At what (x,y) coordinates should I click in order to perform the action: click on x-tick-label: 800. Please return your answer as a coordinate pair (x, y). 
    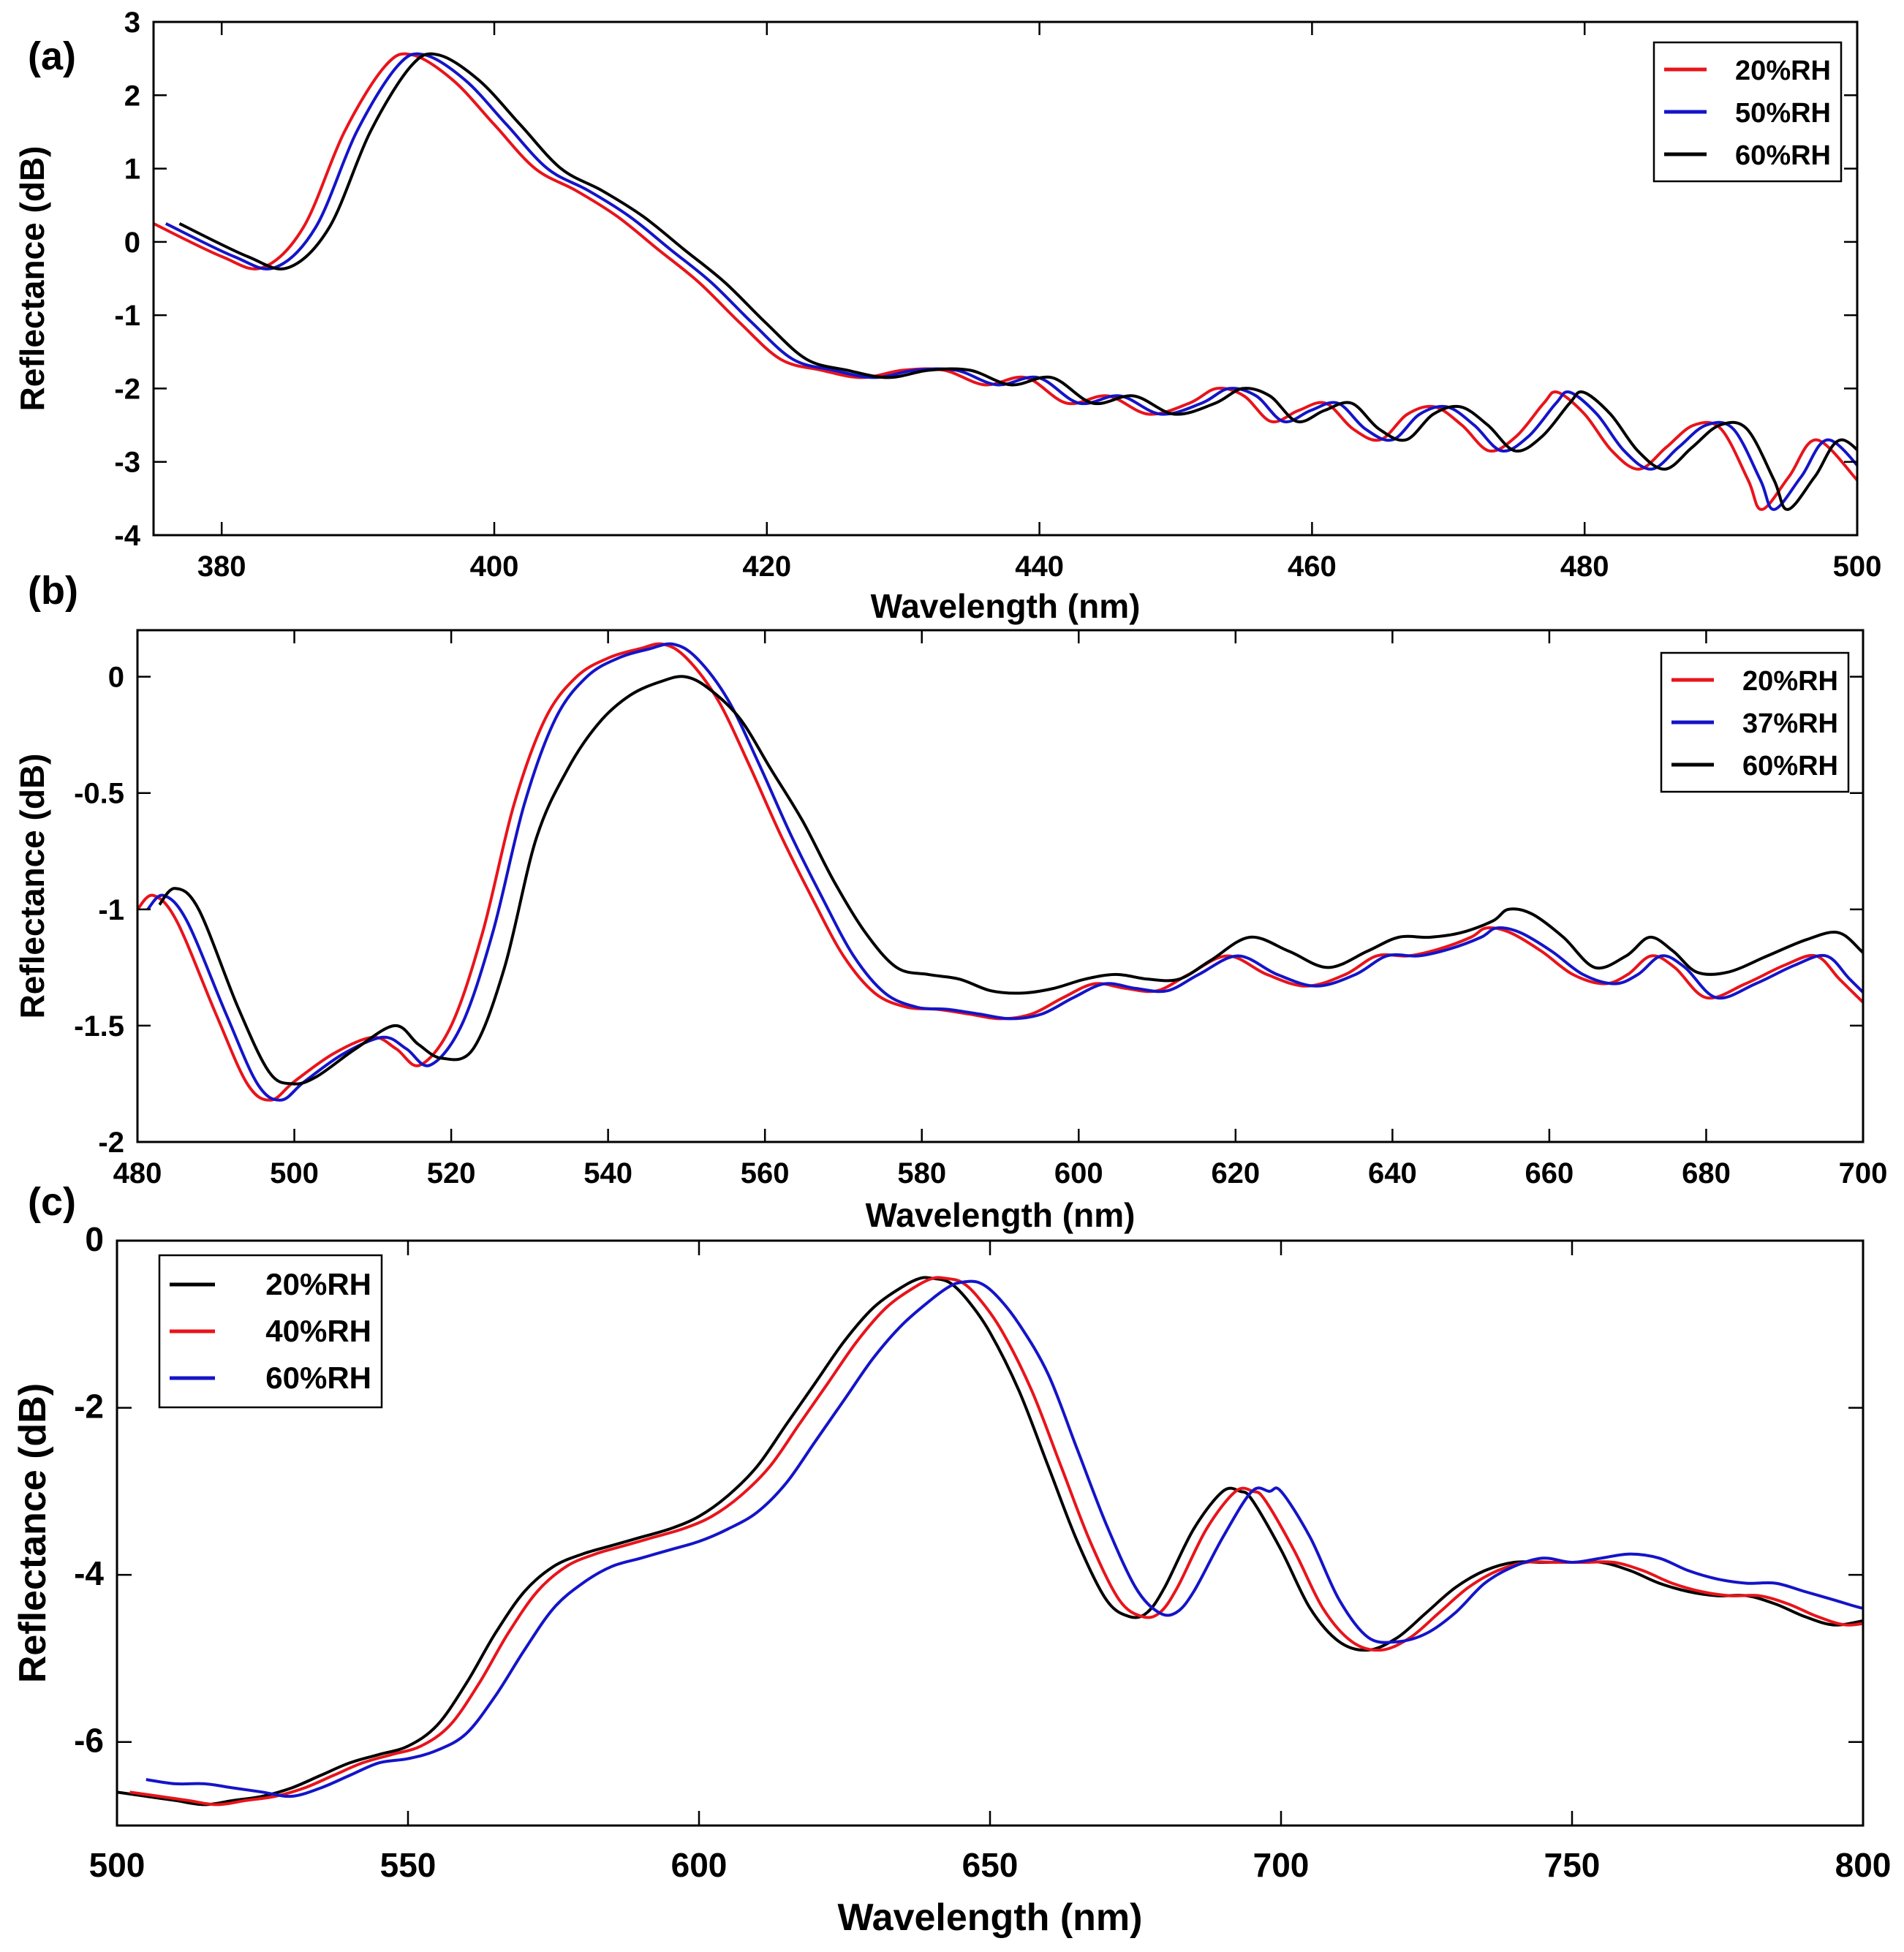
    Looking at the image, I should click on (1864, 1865).